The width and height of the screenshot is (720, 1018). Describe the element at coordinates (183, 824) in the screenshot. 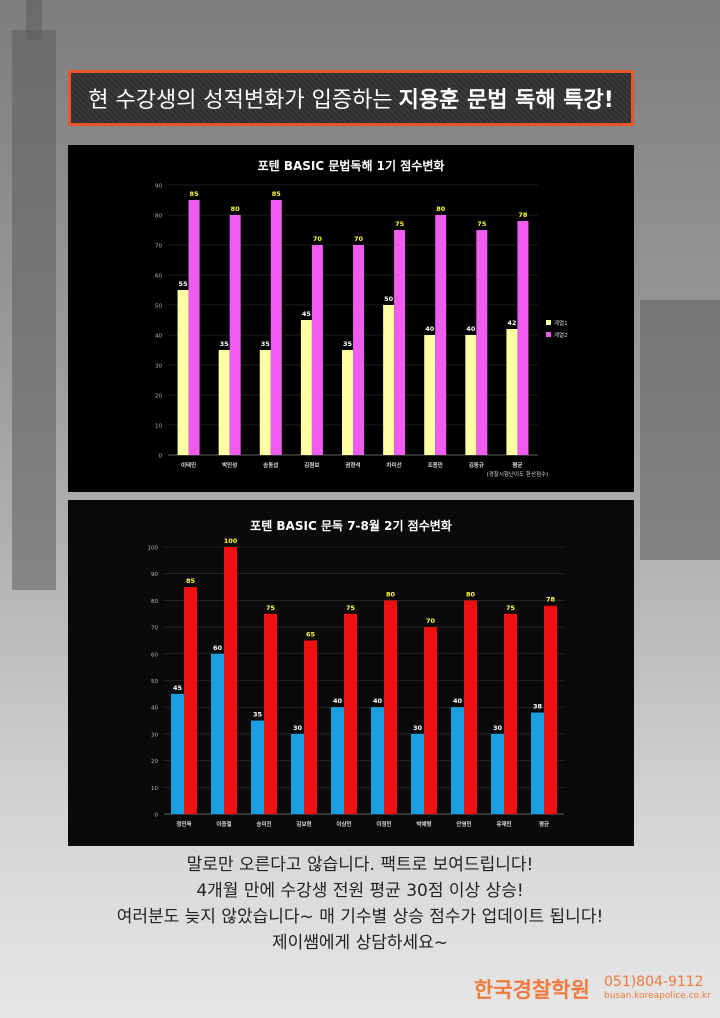

I see `x-tick-label: 정민욱` at that location.